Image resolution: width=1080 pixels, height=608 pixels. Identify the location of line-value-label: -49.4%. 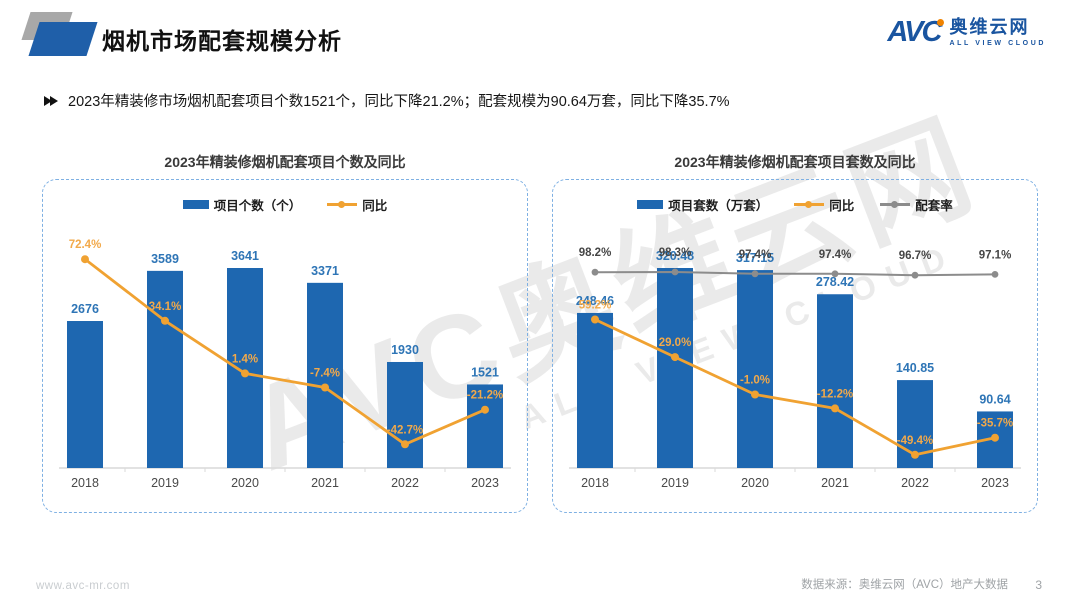
(915, 441).